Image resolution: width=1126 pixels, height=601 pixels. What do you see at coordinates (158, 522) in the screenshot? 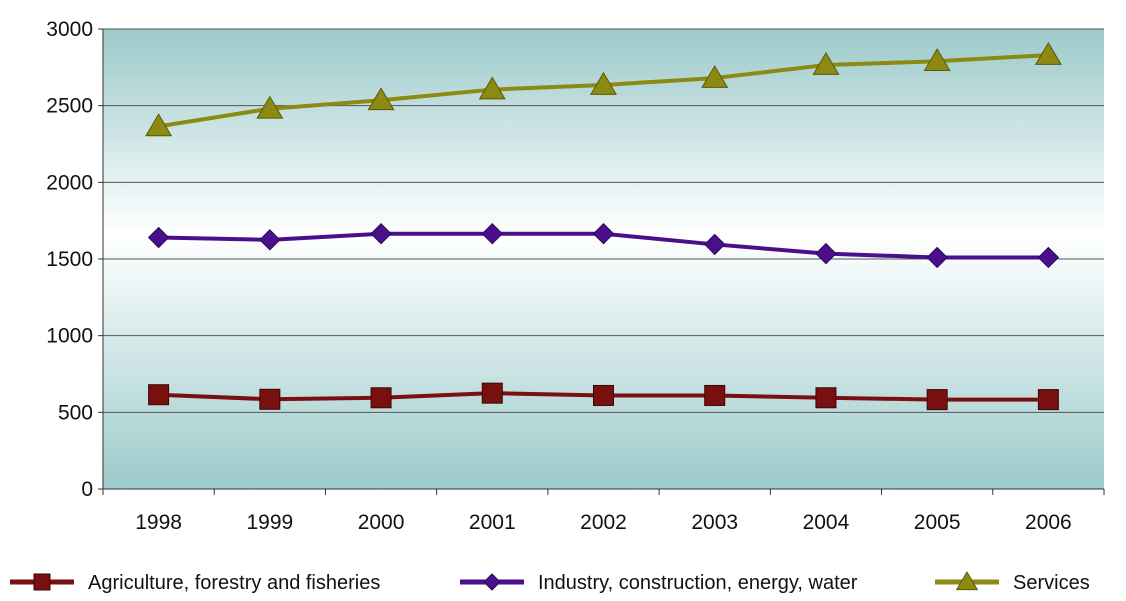
I see `x-tick-label: 1998` at bounding box center [158, 522].